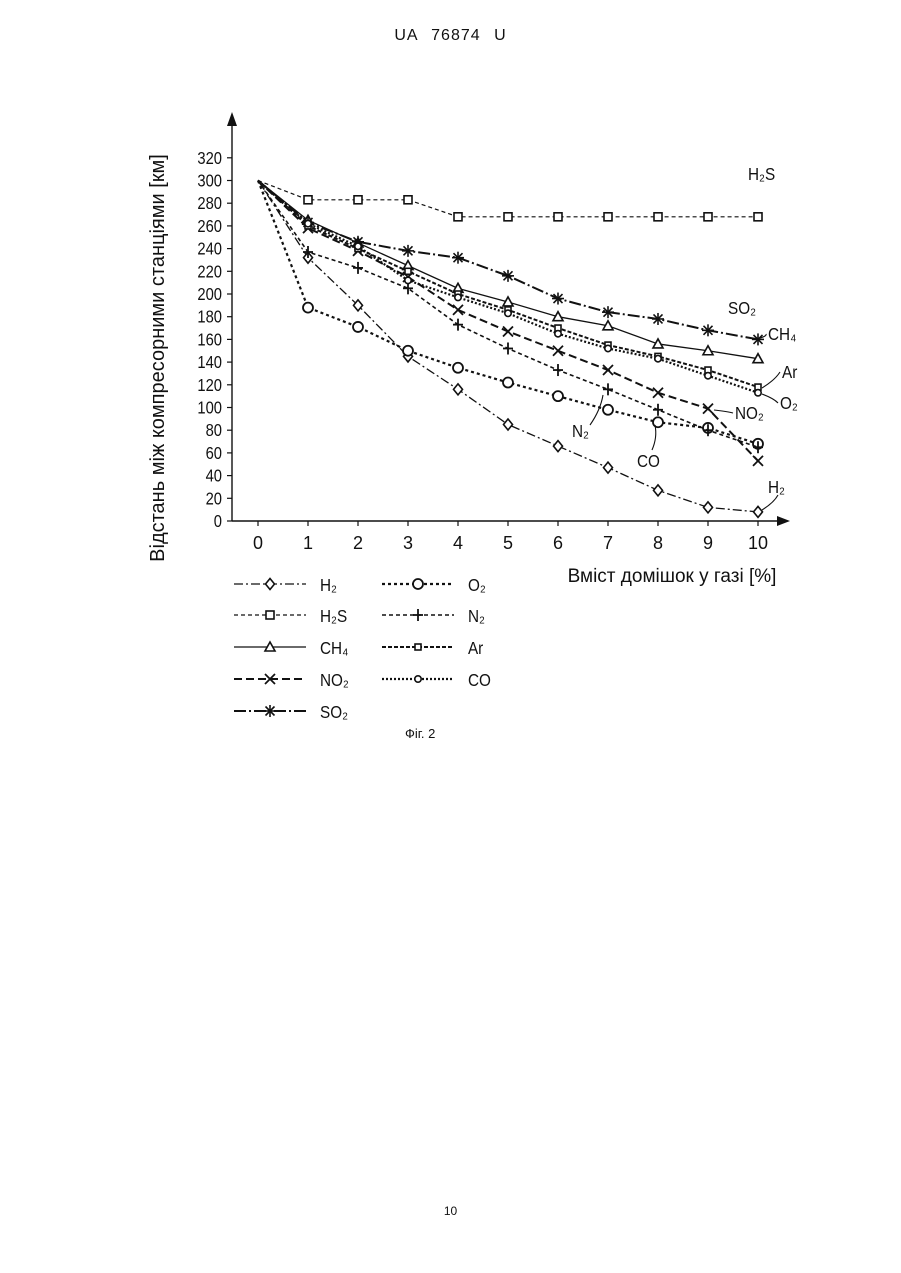 This screenshot has height=1273, width=901. I want to click on x-tick-label: 2, so click(358, 543).